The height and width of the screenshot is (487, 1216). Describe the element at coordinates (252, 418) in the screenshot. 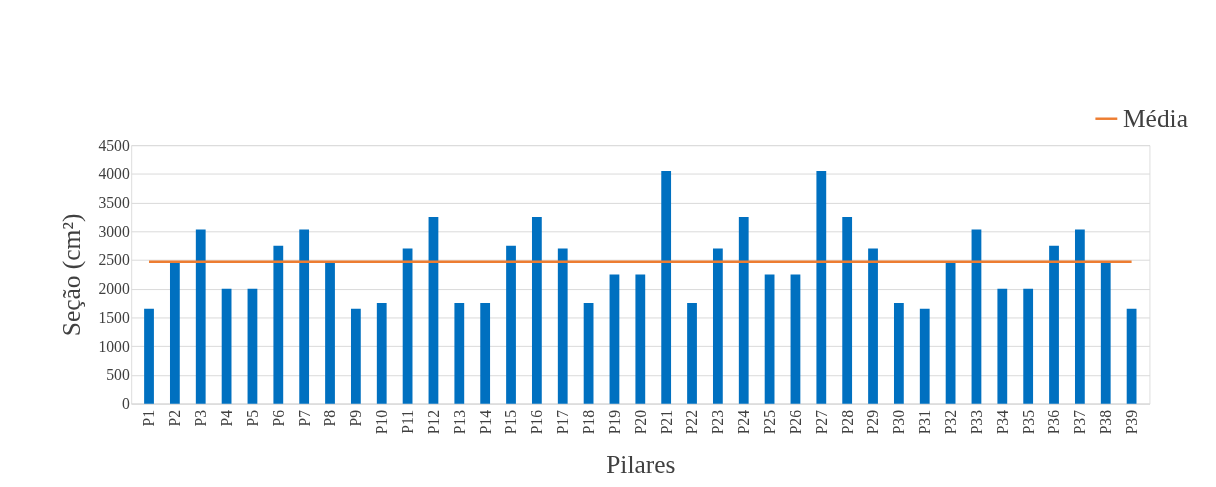

I see `x-tick-label: P5` at that location.